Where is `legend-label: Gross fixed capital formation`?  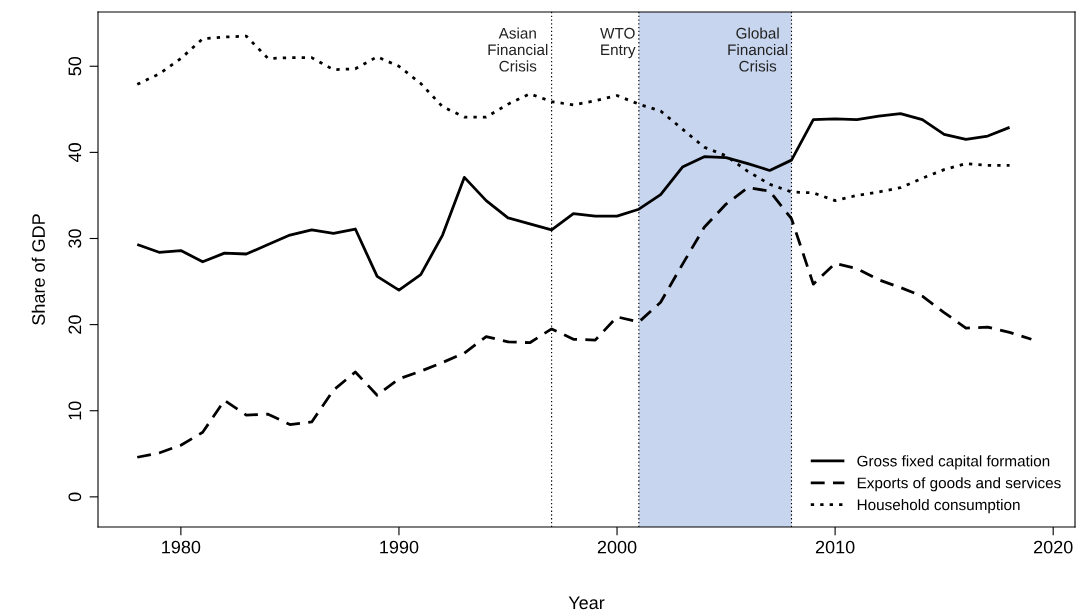 legend-label: Gross fixed capital formation is located at coordinates (953, 462).